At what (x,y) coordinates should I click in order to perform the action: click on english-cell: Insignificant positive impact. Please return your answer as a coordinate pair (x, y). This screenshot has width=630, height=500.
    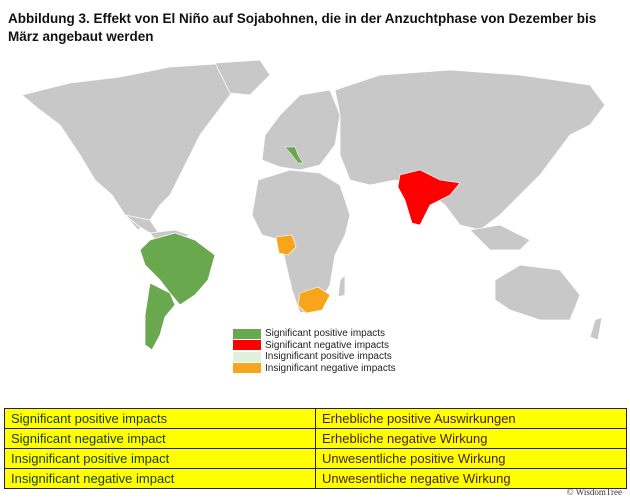
    Looking at the image, I should click on (160, 458).